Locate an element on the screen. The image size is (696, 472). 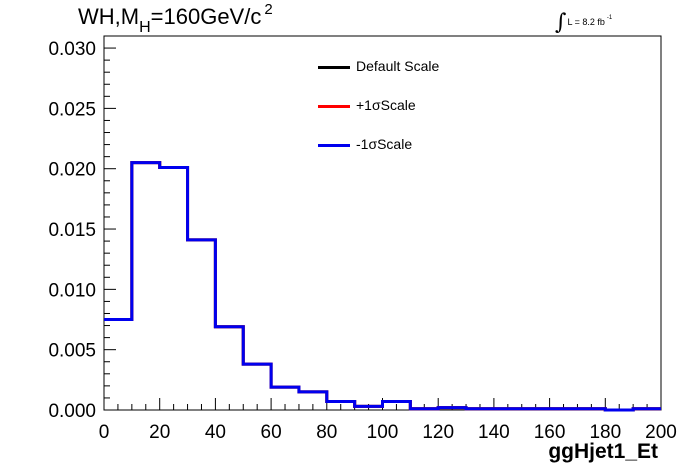
x-tick-label: 60 is located at coordinates (271, 432).